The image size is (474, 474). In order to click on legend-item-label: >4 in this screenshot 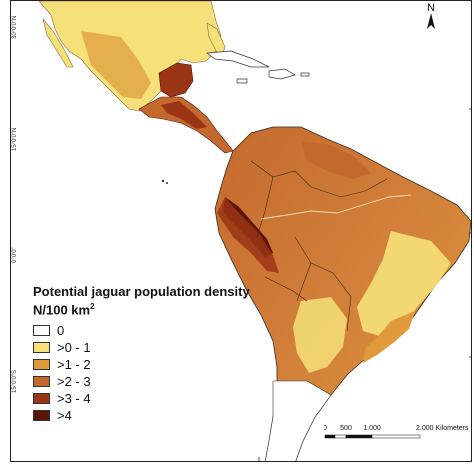, I will do `click(64, 416)`.